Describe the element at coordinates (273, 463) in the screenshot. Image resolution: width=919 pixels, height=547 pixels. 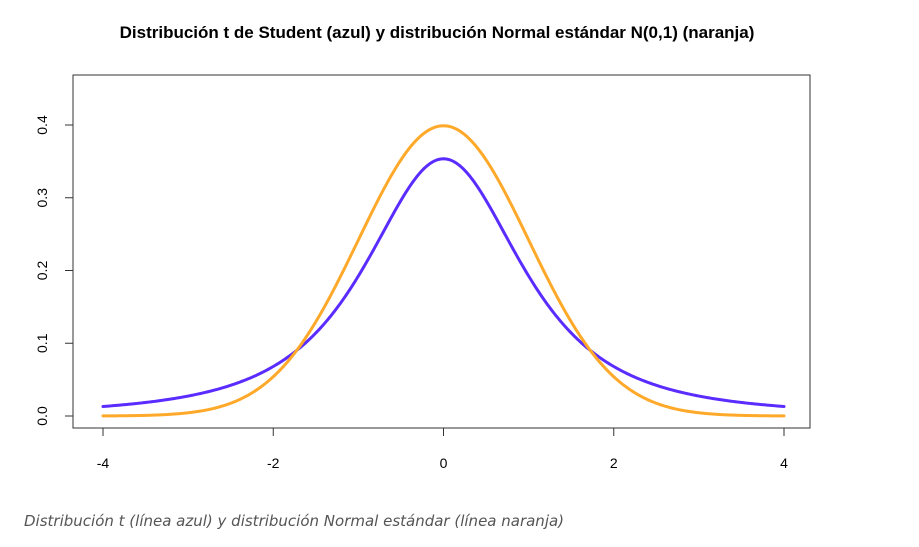
I see `x-tick-label: -2` at that location.